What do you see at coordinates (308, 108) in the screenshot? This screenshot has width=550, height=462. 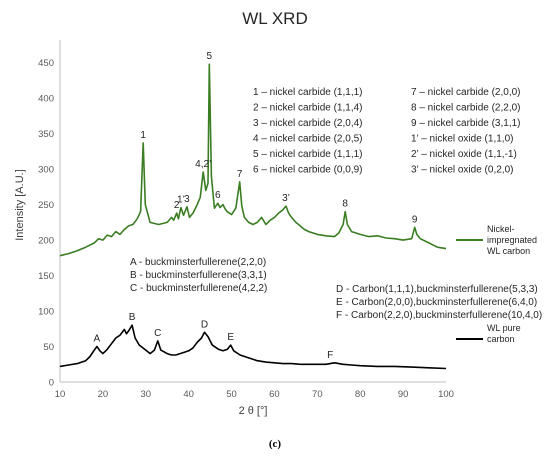 I see `annotation-line: 2 – nickel carbide (1,1,4)` at bounding box center [308, 108].